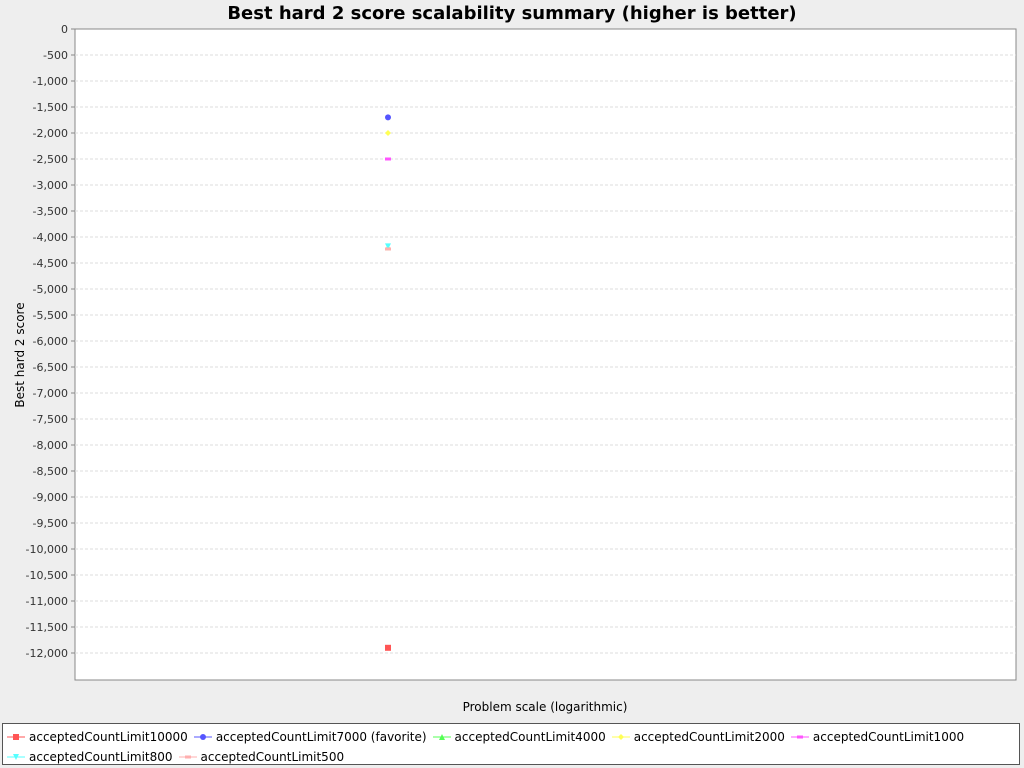 The width and height of the screenshot is (1024, 768). What do you see at coordinates (47, 549) in the screenshot?
I see `y-tick-label: -10,000` at bounding box center [47, 549].